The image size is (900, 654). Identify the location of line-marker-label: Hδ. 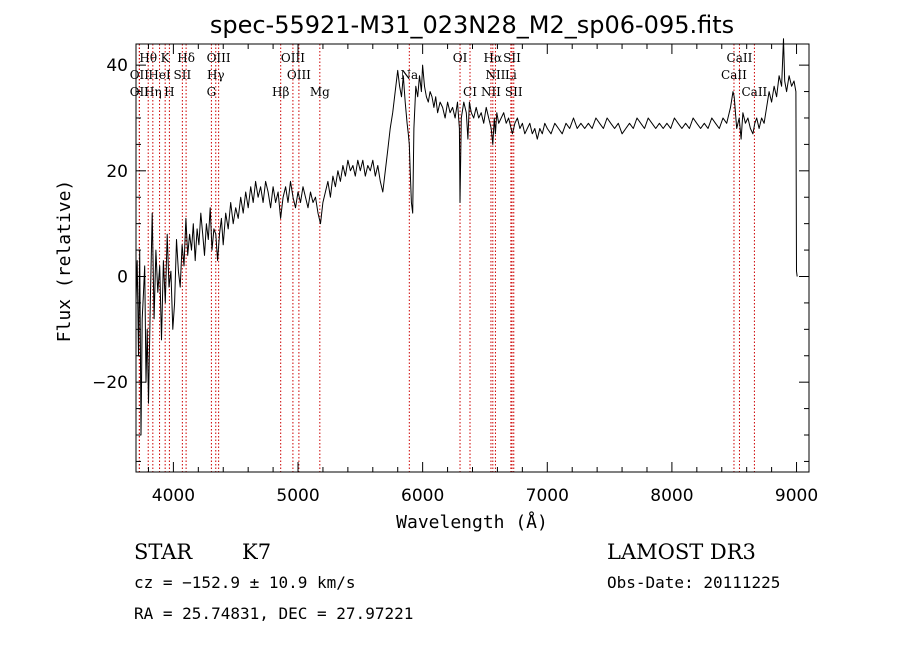
(186, 58).